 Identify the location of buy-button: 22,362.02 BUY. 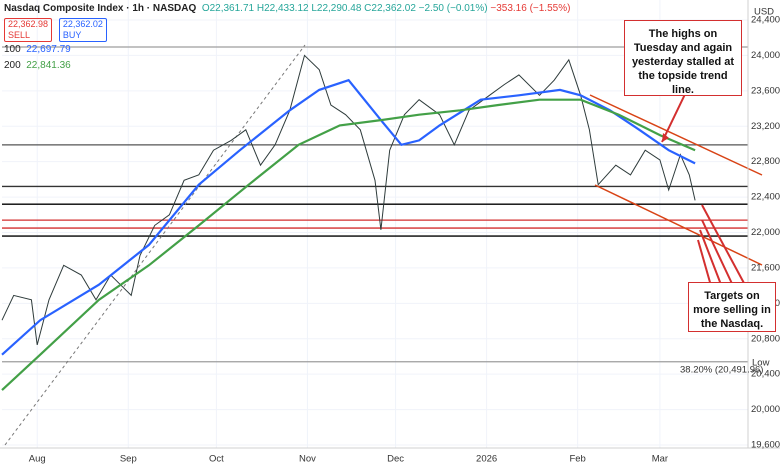
(82, 30).